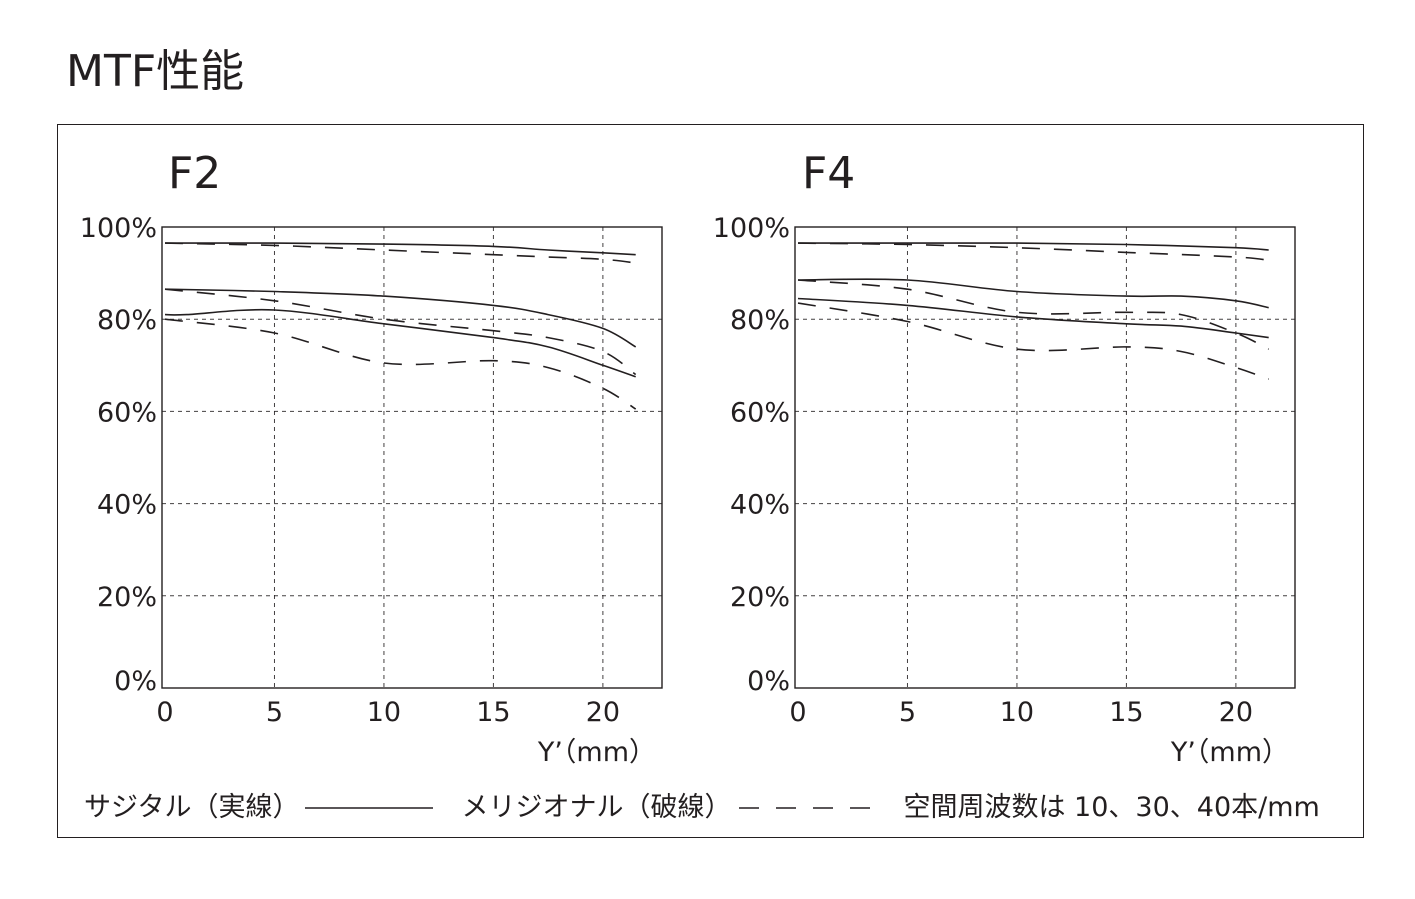 This screenshot has height=899, width=1415. I want to click on page-title: MTF性能, so click(155, 71).